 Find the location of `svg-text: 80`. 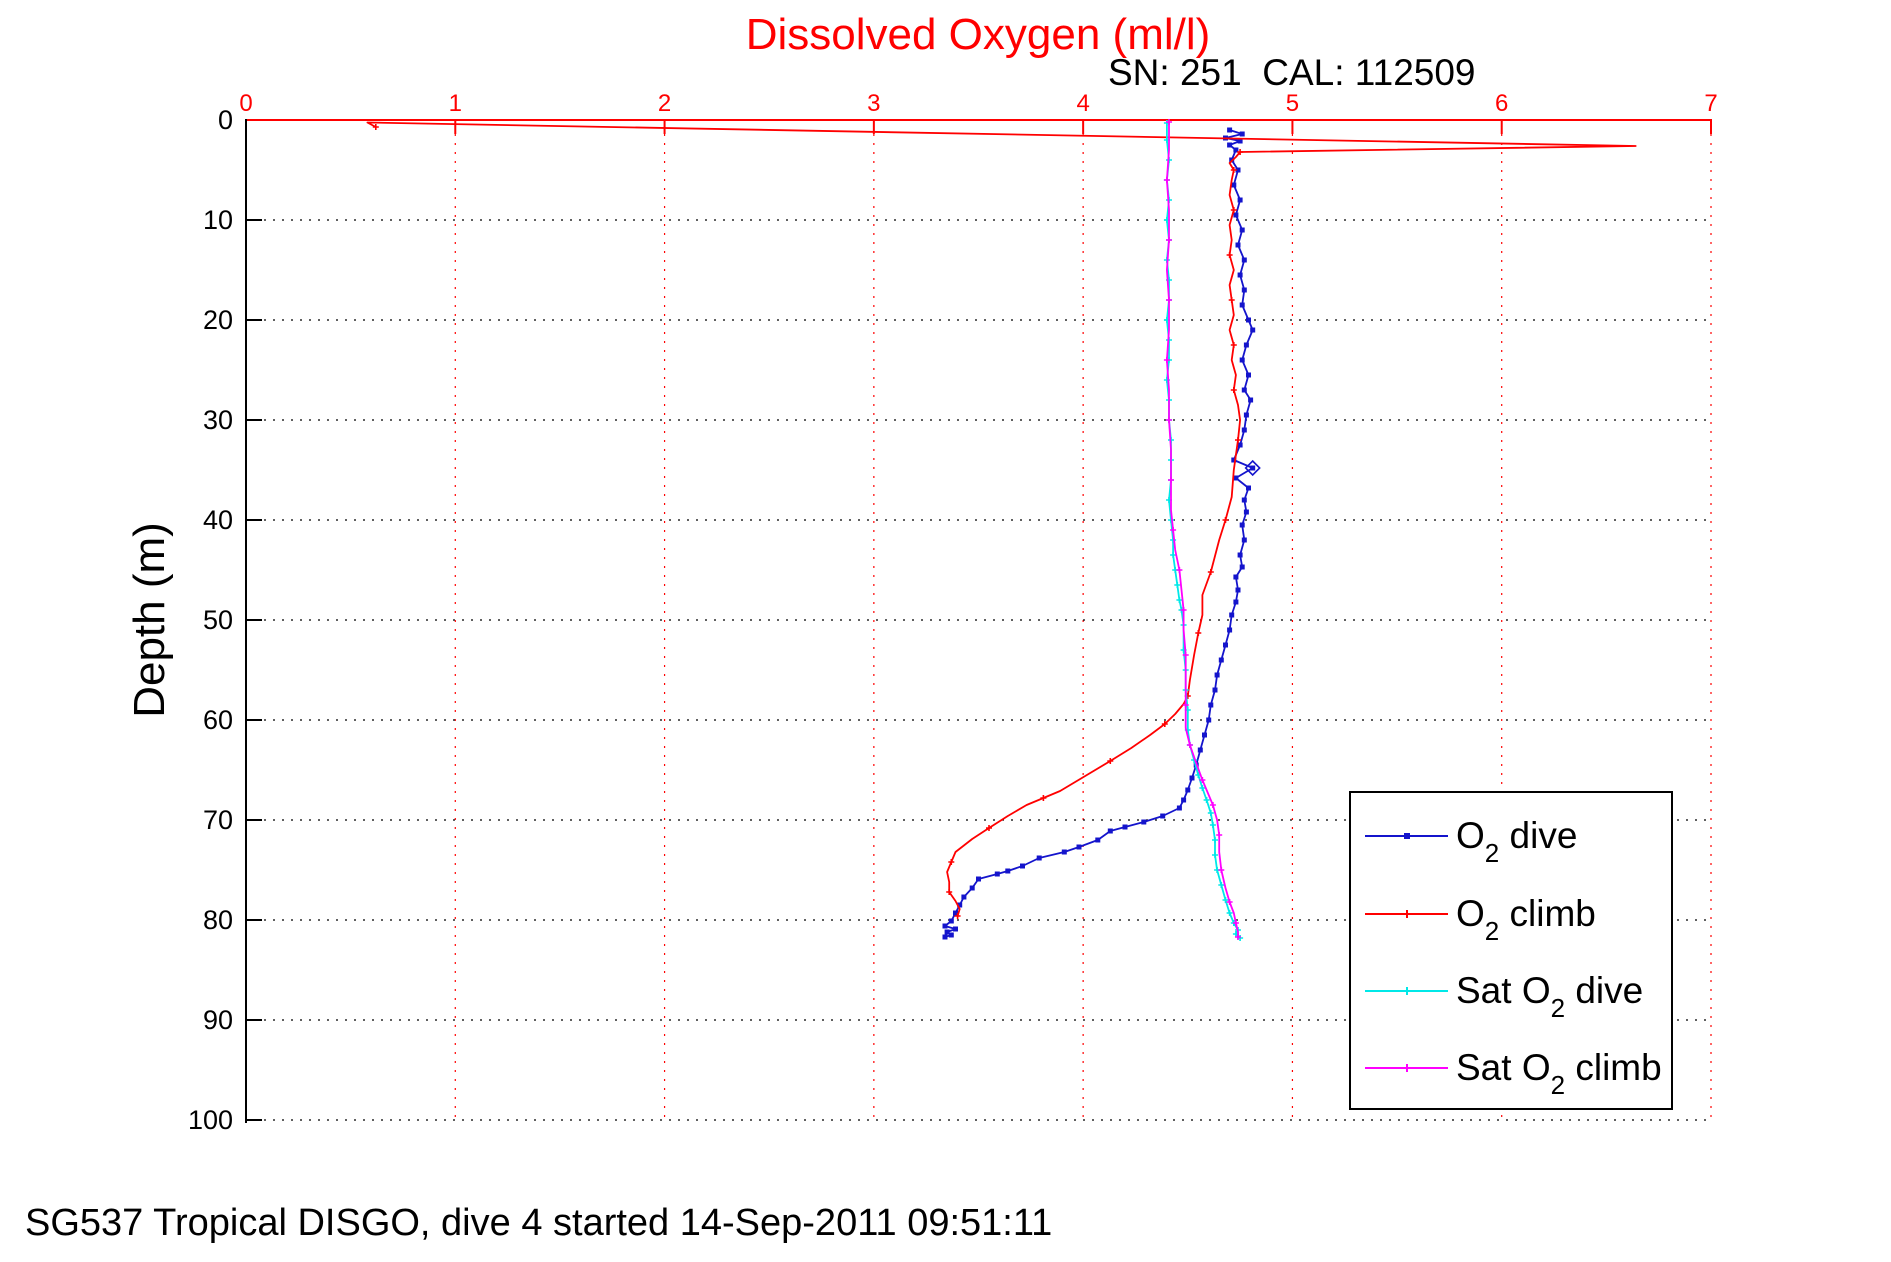

svg-text: 80 is located at coordinates (218, 920).